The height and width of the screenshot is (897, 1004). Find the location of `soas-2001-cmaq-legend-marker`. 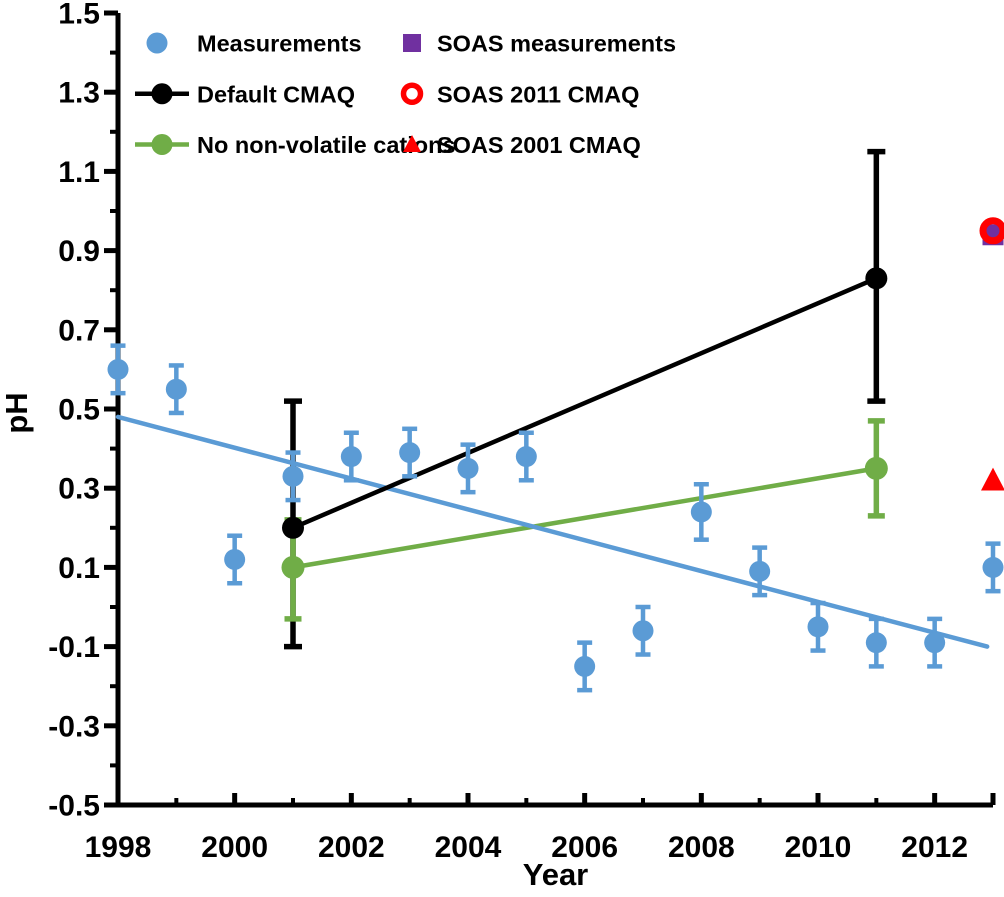

soas-2001-cmaq-legend-marker is located at coordinates (412, 143).